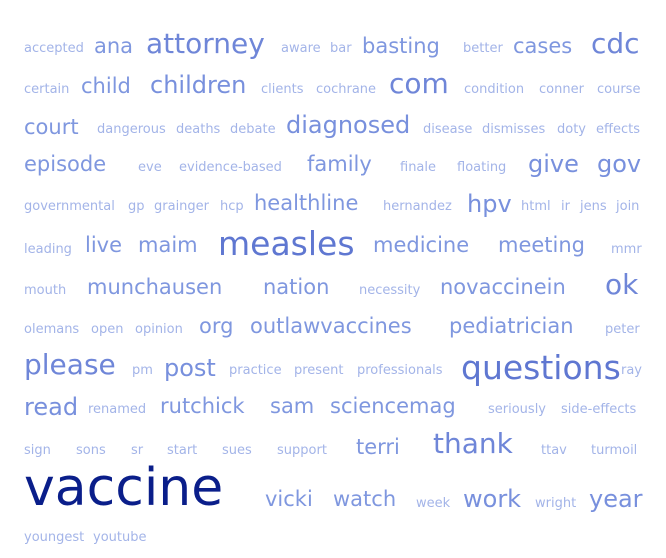  I want to click on word-link: hernandez, so click(417, 206).